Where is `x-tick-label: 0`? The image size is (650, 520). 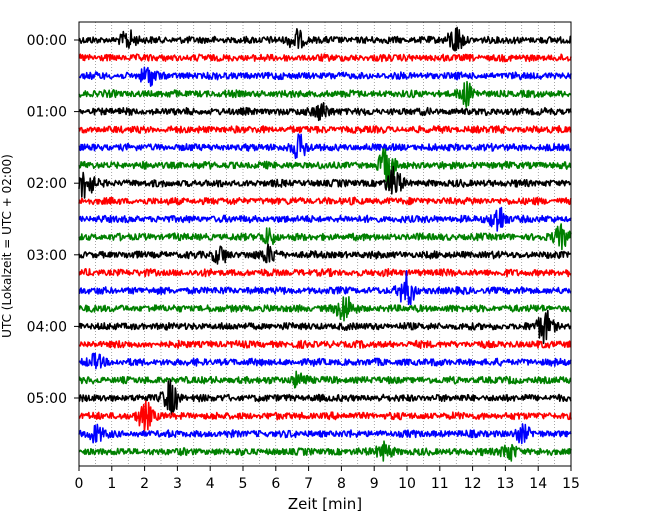
x-tick-label: 0 is located at coordinates (79, 484).